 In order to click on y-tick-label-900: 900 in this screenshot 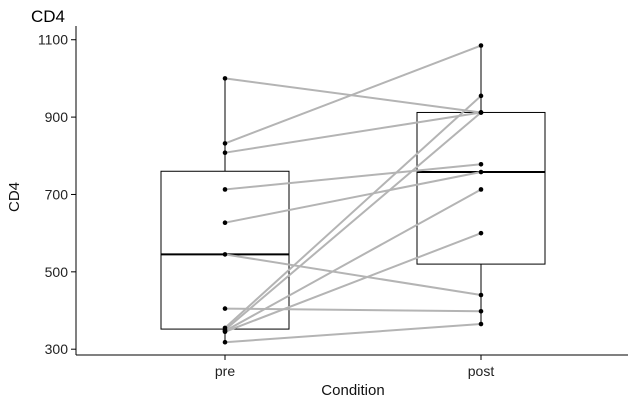, I will do `click(57, 117)`.